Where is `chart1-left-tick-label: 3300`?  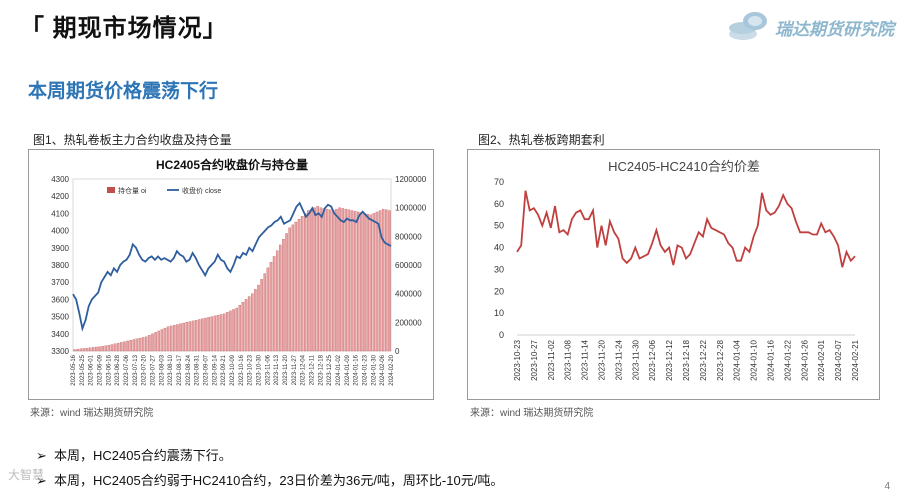
chart1-left-tick-label: 3300 is located at coordinates (60, 351).